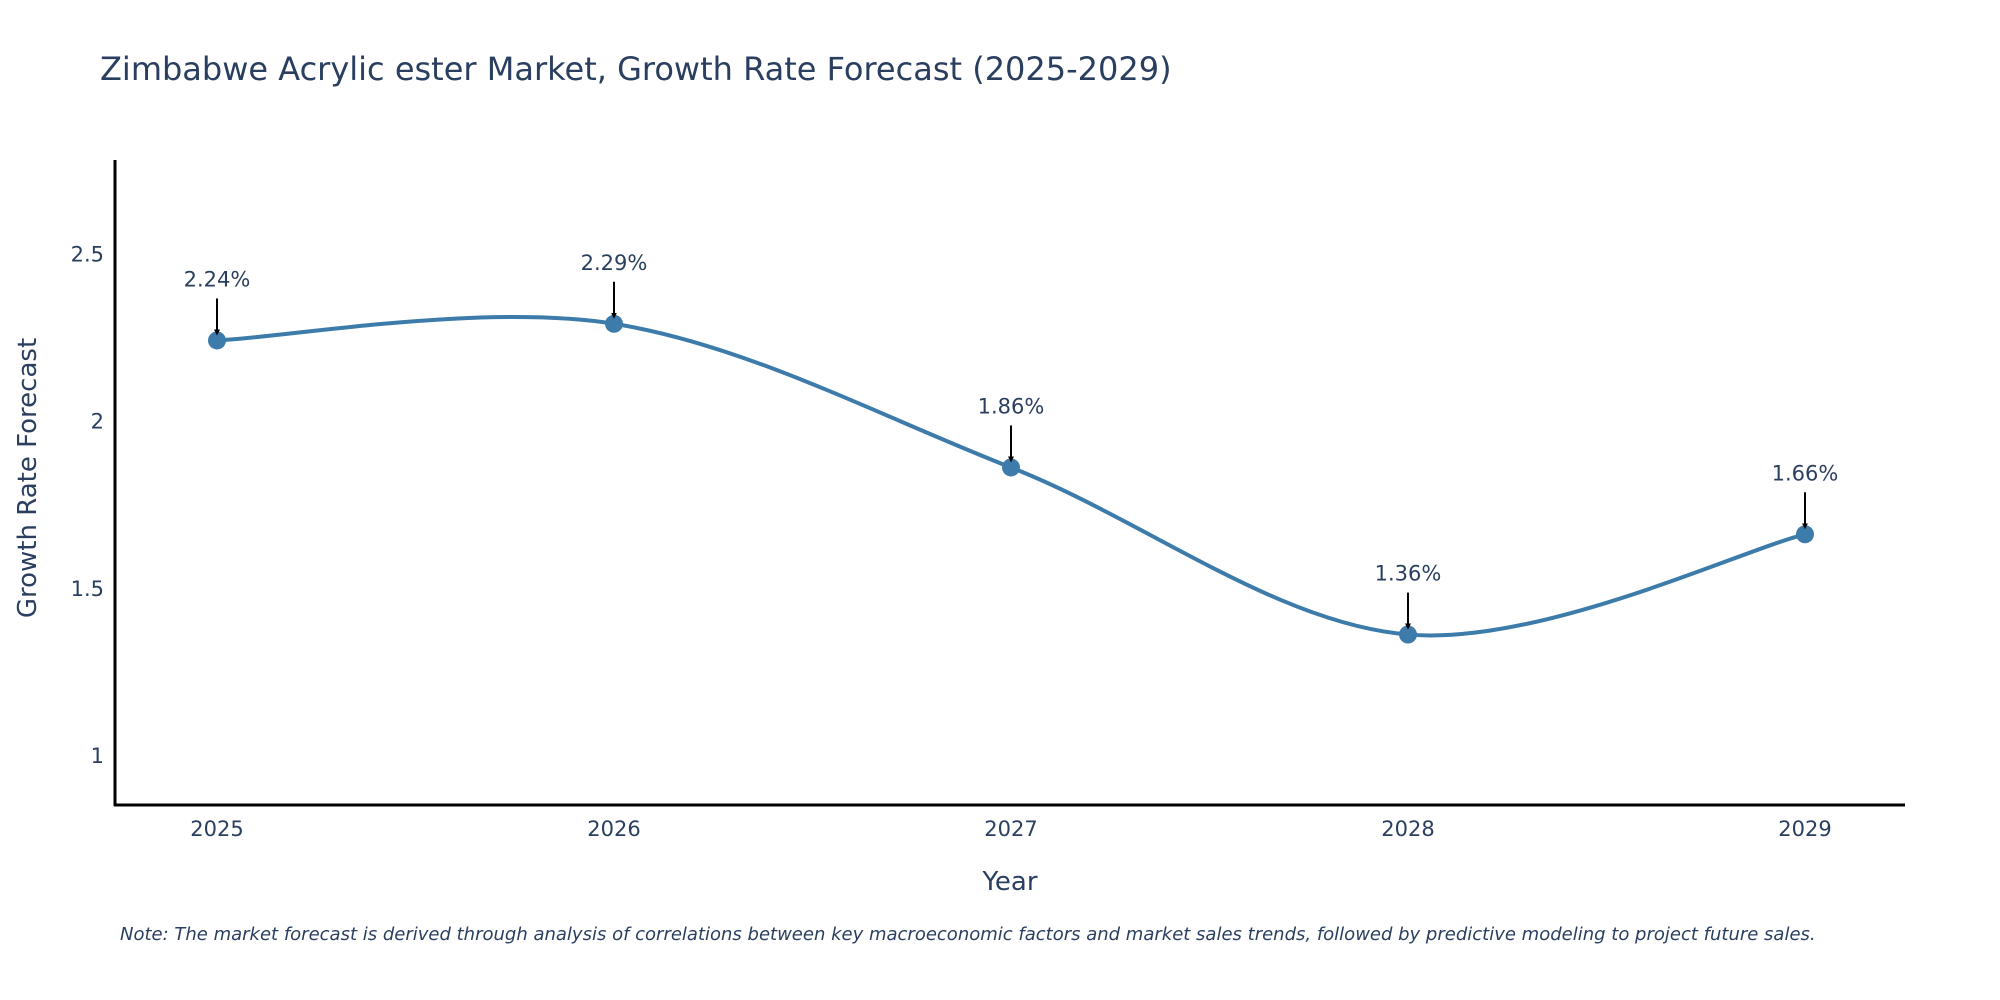 This screenshot has width=2000, height=1000. What do you see at coordinates (614, 263) in the screenshot?
I see `data-label: 2.29%` at bounding box center [614, 263].